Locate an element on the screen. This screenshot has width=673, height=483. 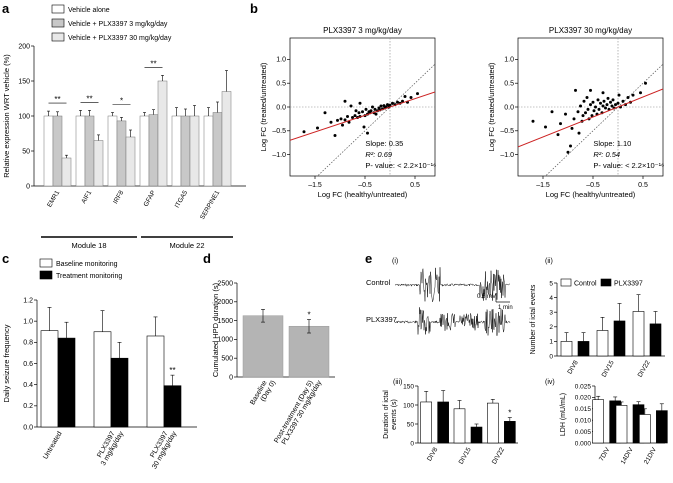
e_iii-bar is located at coordinates (476, 435).